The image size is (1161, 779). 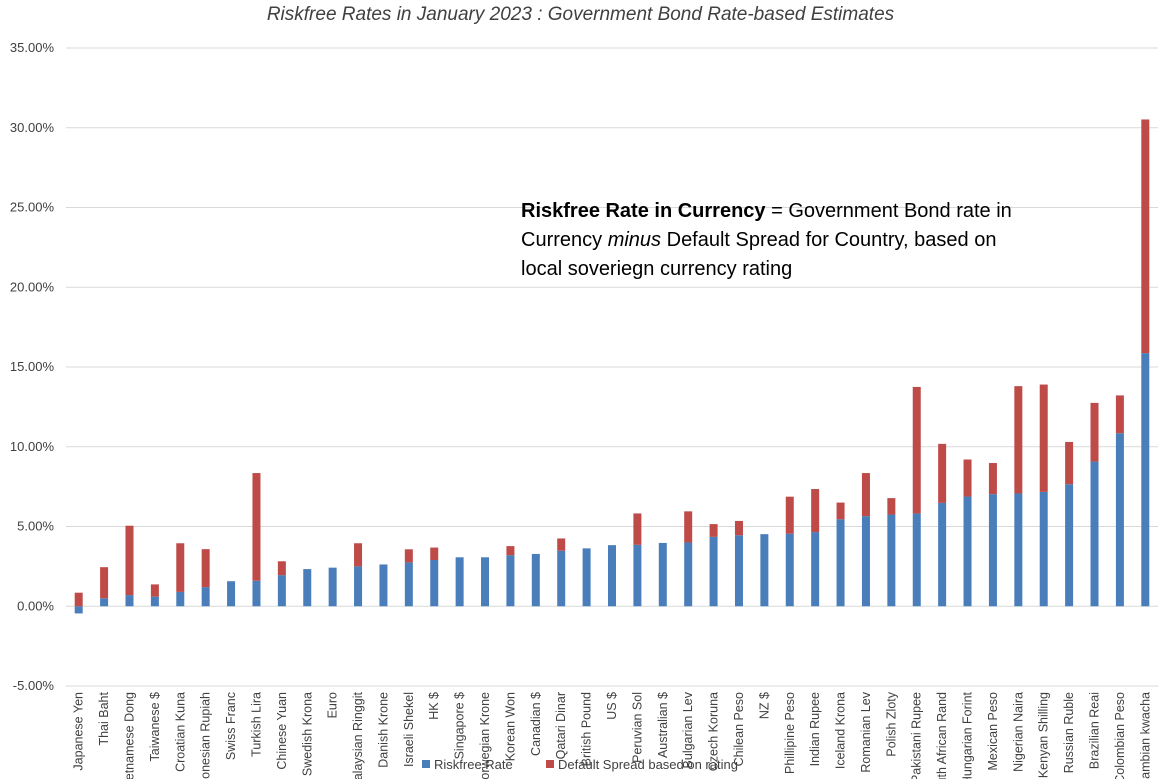 I want to click on x-tick-label: Indonesian Rupiah, so click(x=206, y=735).